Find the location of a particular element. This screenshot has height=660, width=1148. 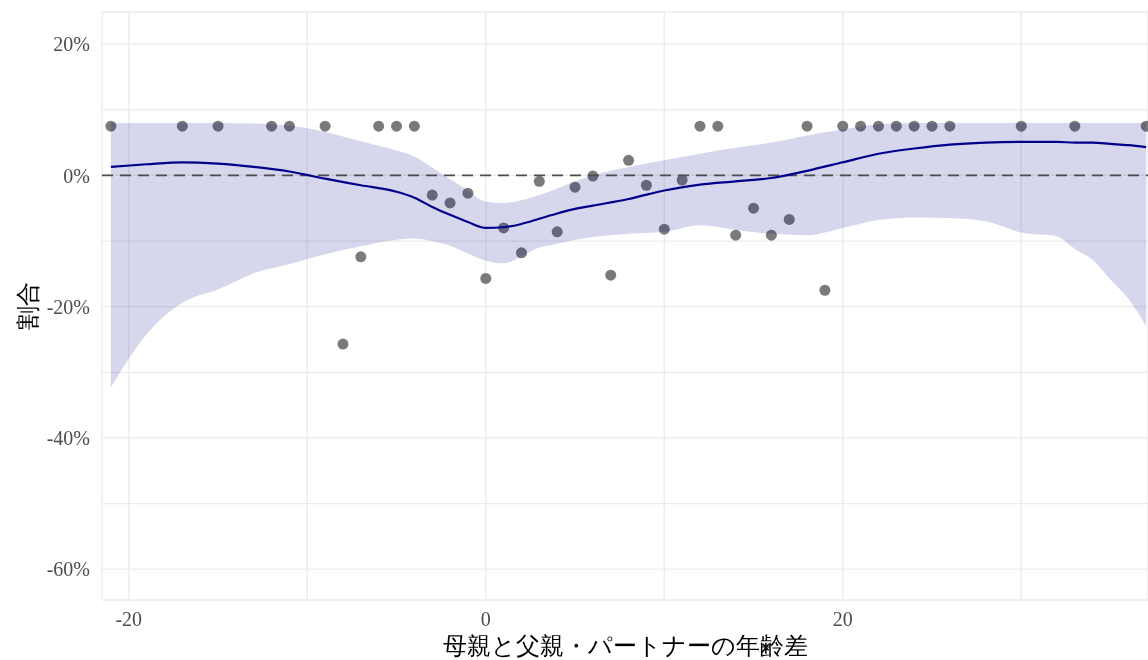

y-tick-label: 0% is located at coordinates (76, 175).